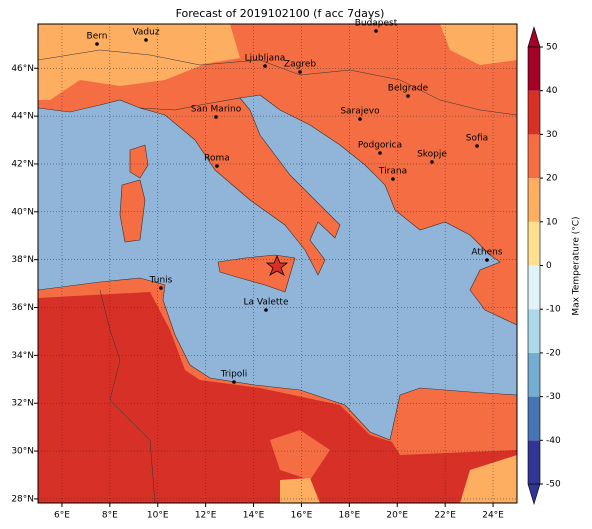 Image resolution: width=592 pixels, height=529 pixels. I want to click on corsica, so click(139, 161).